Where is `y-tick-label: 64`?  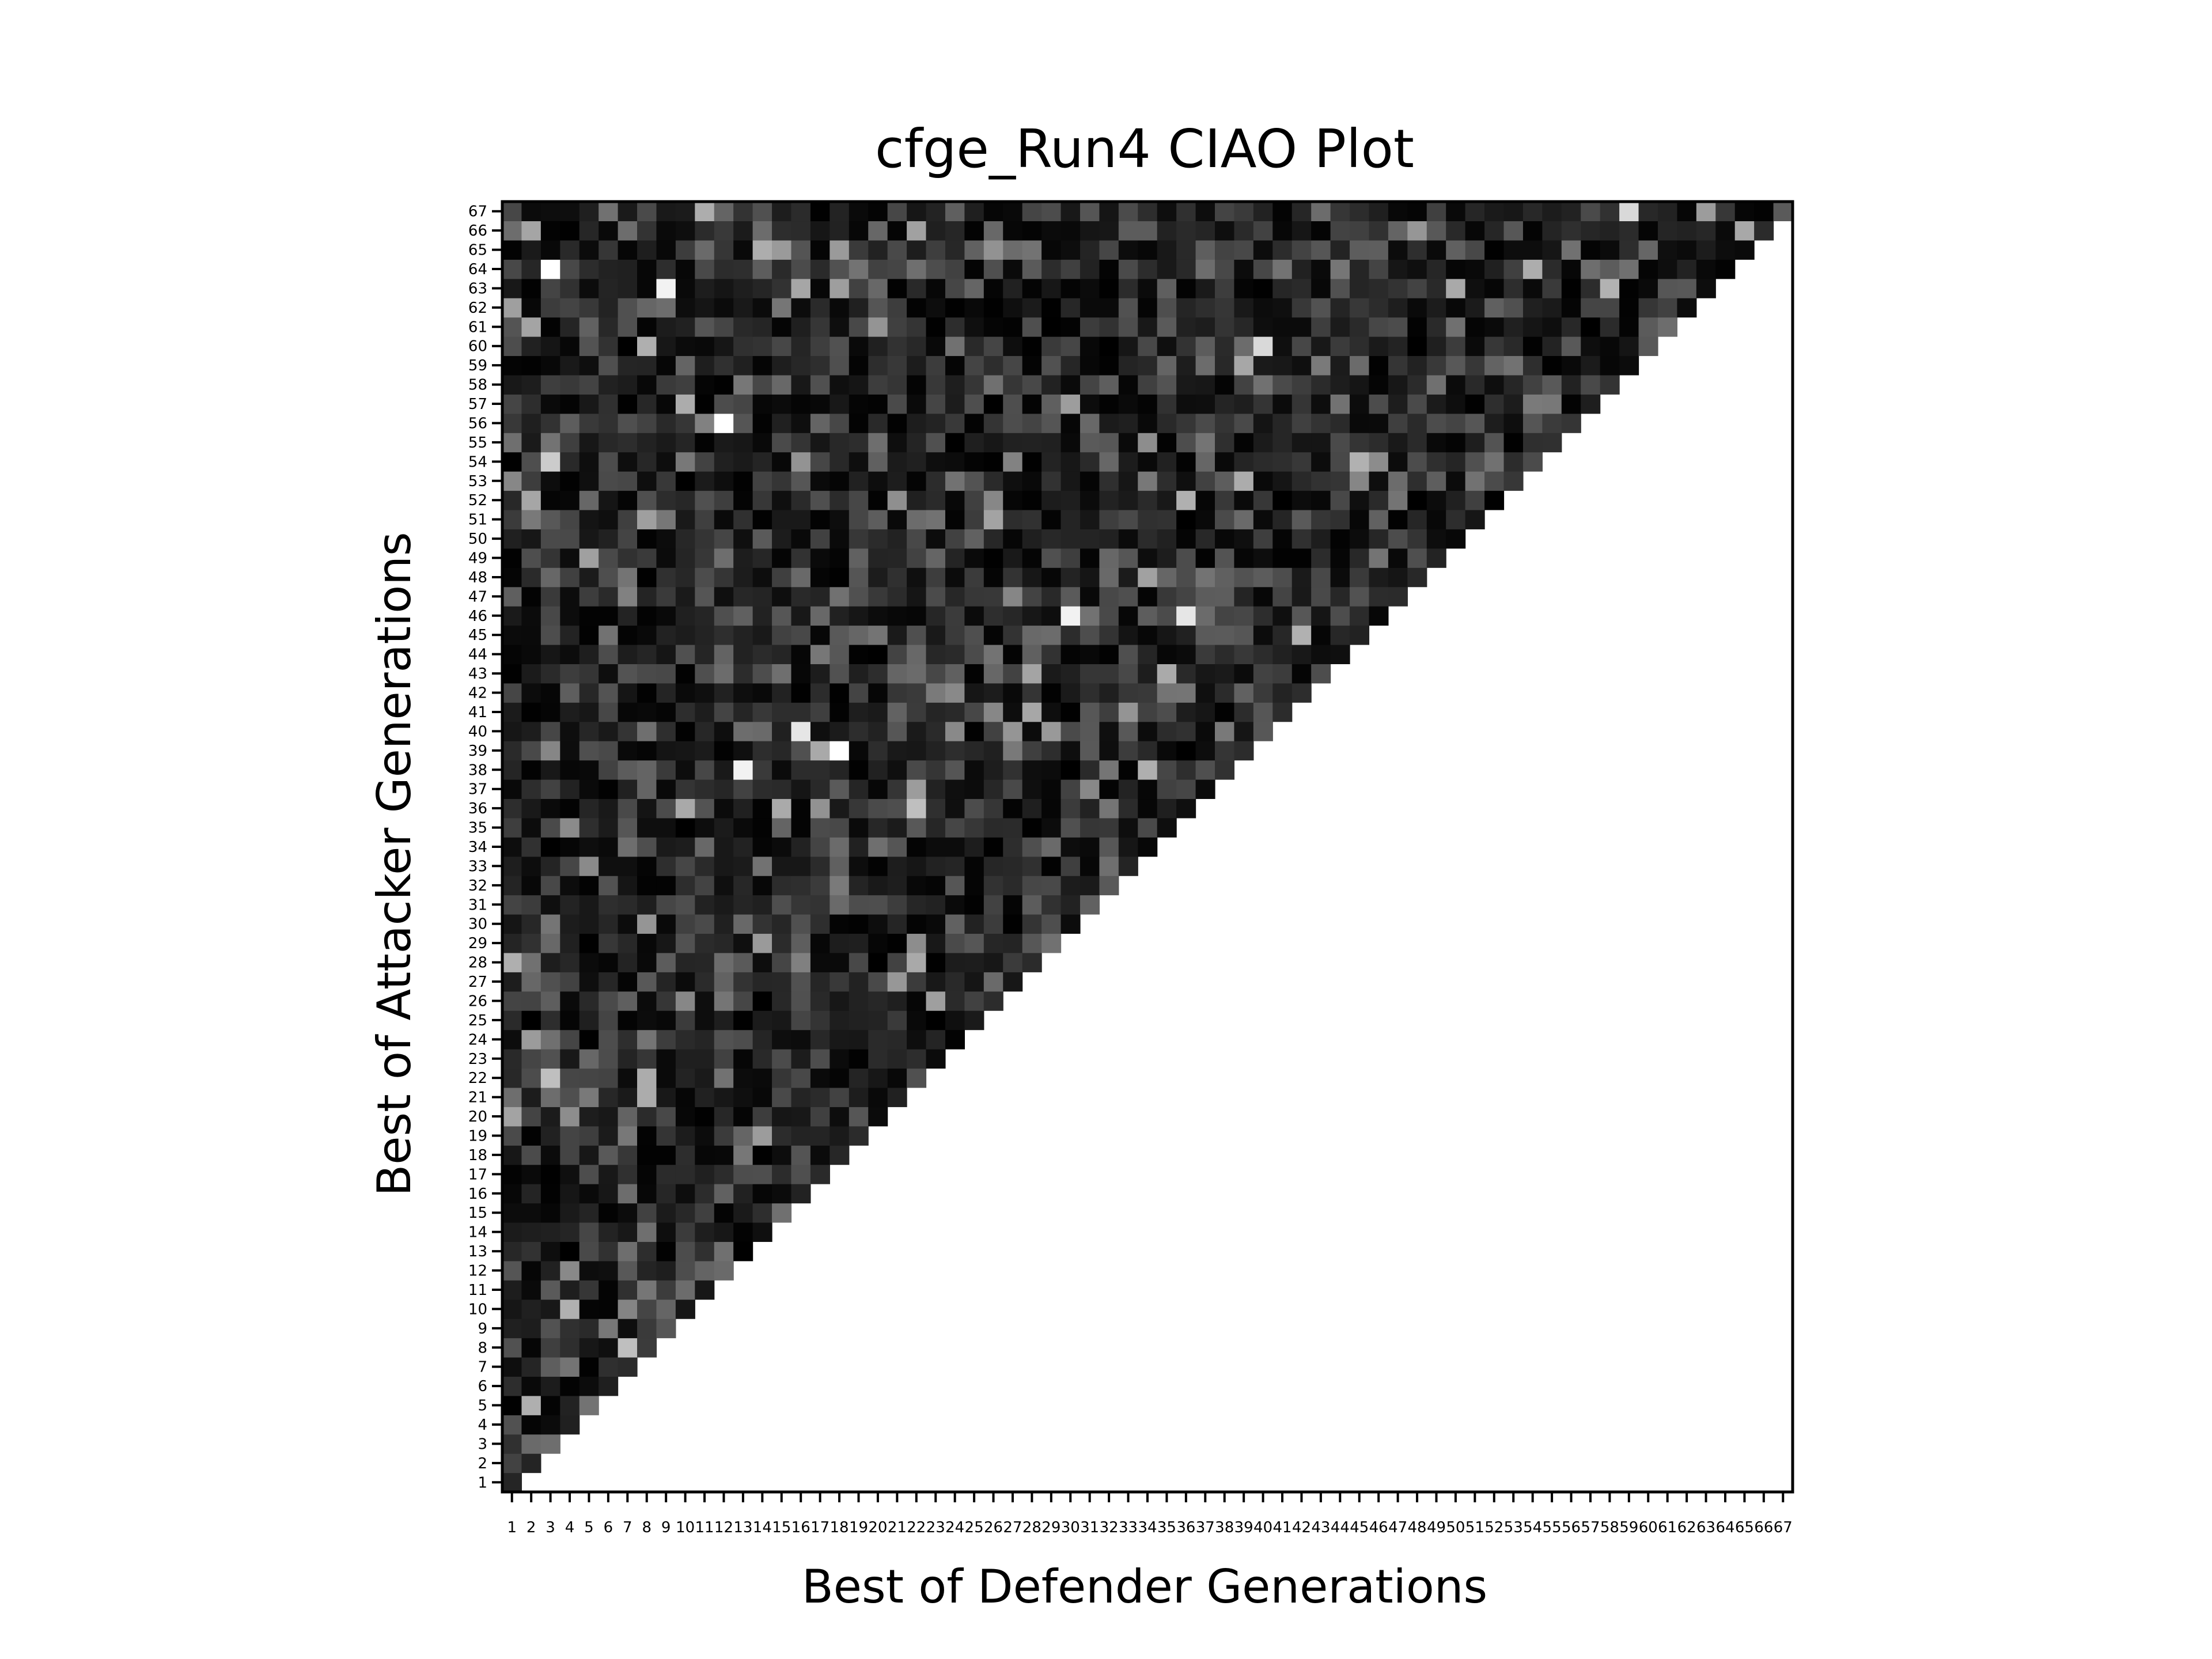 y-tick-label: 64 is located at coordinates (477, 269).